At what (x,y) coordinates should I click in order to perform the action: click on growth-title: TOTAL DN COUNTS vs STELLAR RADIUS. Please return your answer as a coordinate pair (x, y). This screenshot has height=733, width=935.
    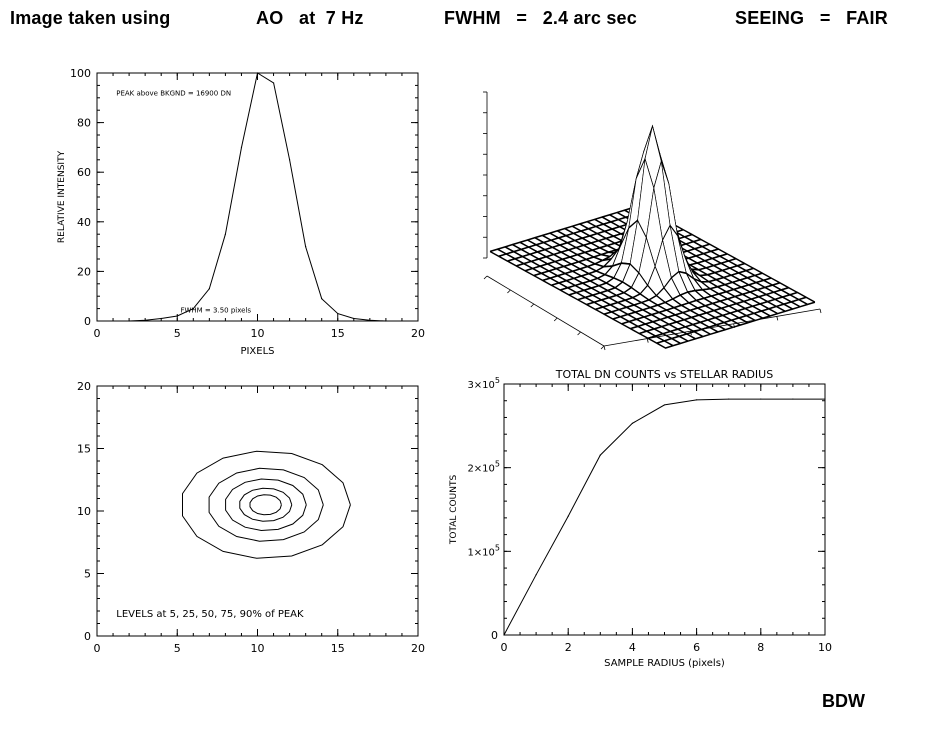
    Looking at the image, I should click on (664, 374).